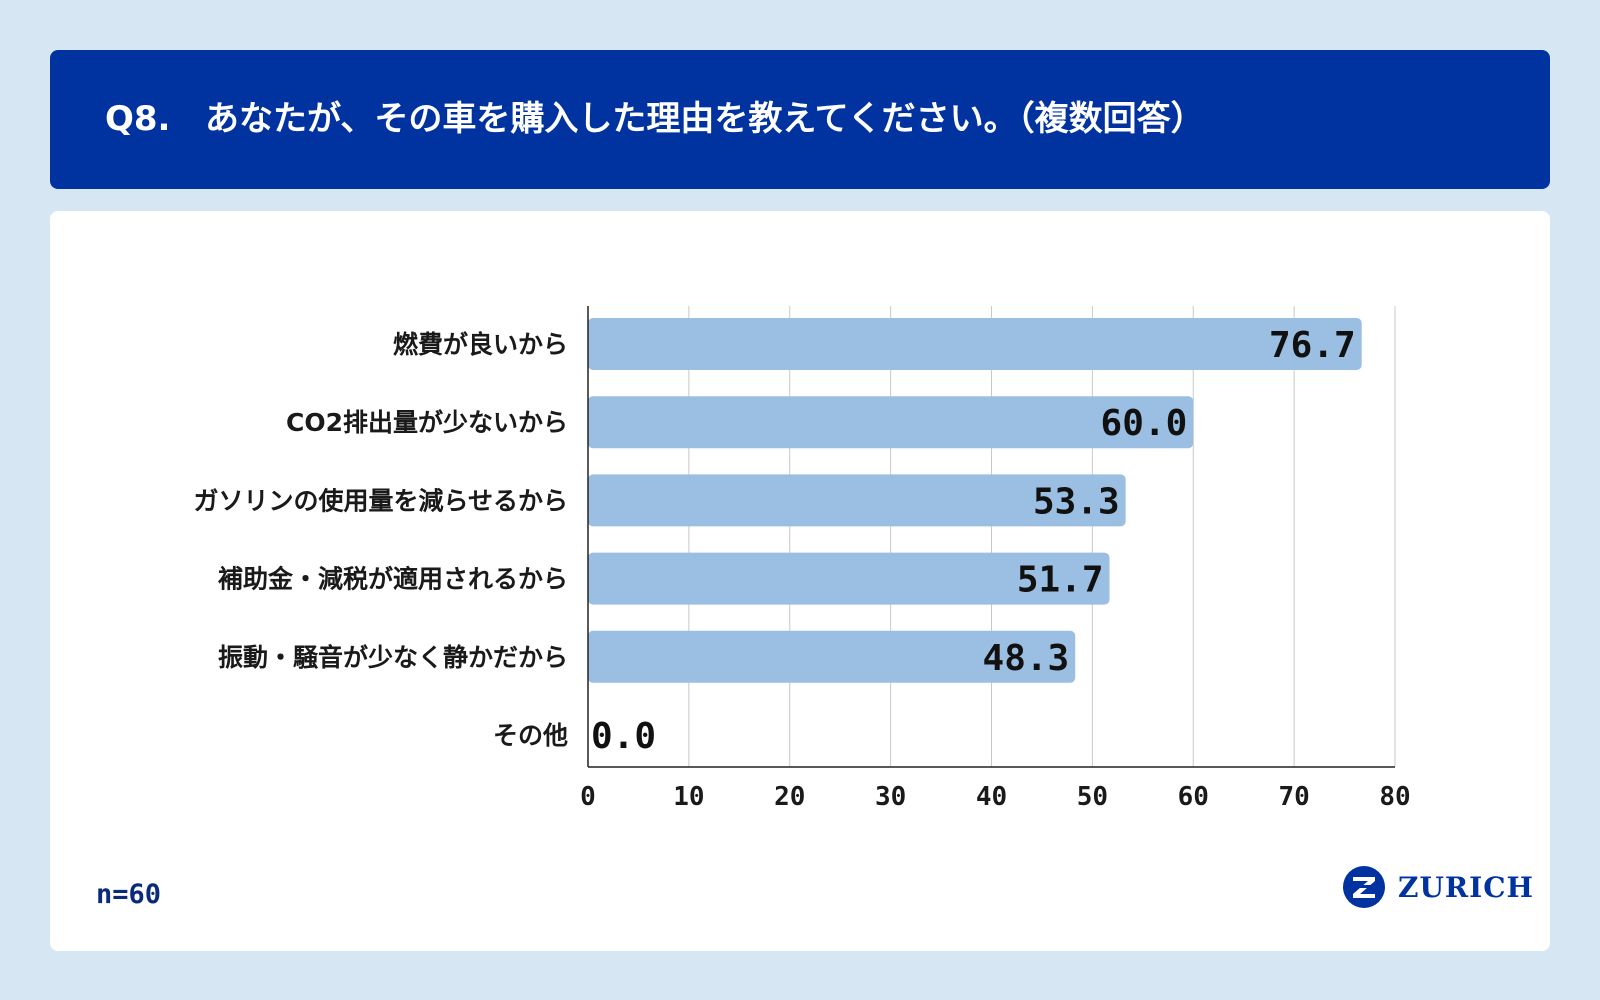 This screenshot has height=1000, width=1600. I want to click on category-label: ガソリンの使用量を減らせるから, so click(380, 500).